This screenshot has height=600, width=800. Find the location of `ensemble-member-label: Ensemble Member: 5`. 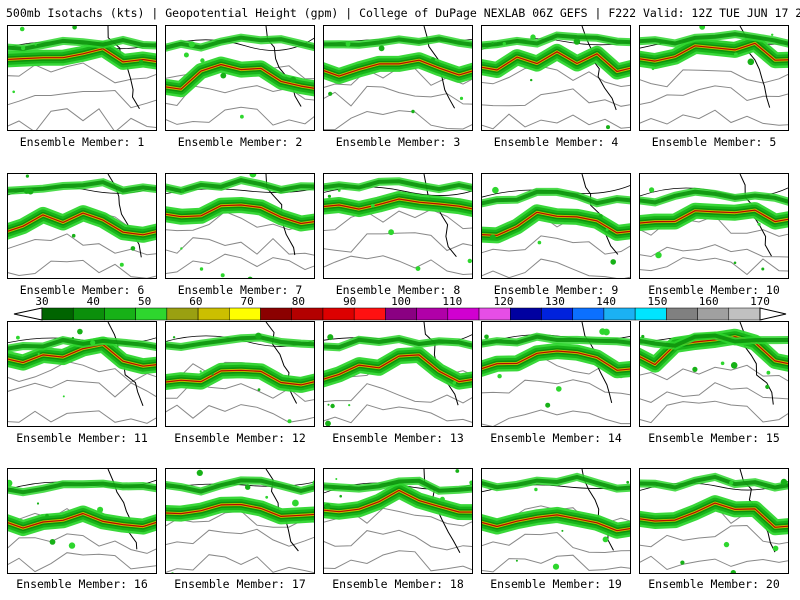

ensemble-member-label: Ensemble Member: 5 is located at coordinates (714, 142).